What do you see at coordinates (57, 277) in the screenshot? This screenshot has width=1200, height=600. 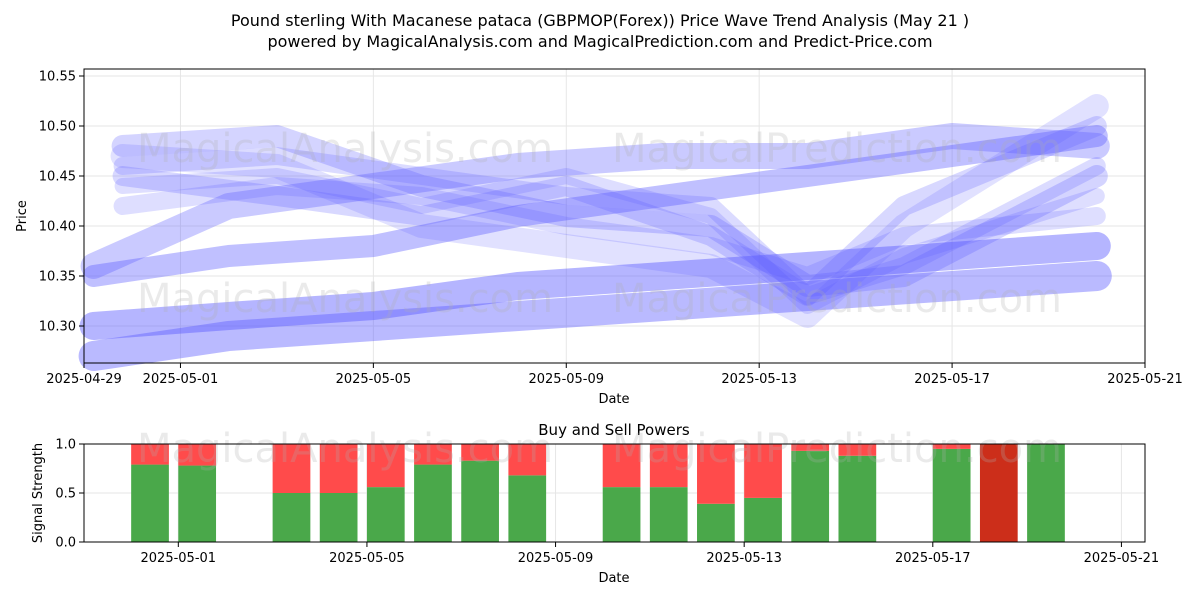 I see `price-y-tick-label-1: 10.35` at bounding box center [57, 277].